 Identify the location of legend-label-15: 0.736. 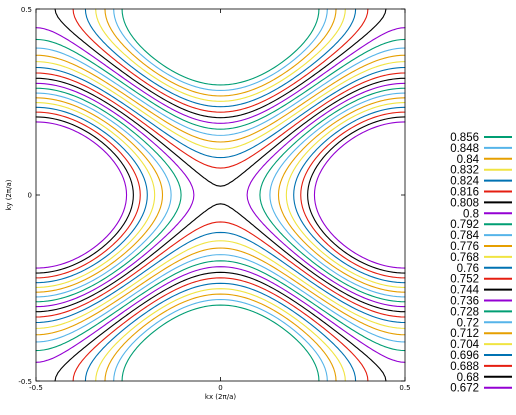
(464, 302).